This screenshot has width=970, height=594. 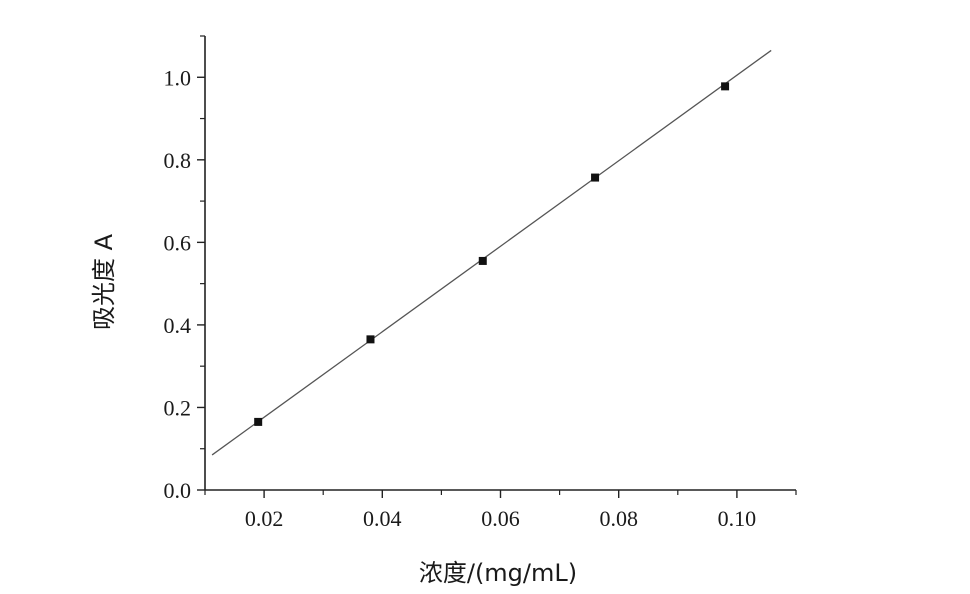 I want to click on x-tick-label: 0.04, so click(x=382, y=518).